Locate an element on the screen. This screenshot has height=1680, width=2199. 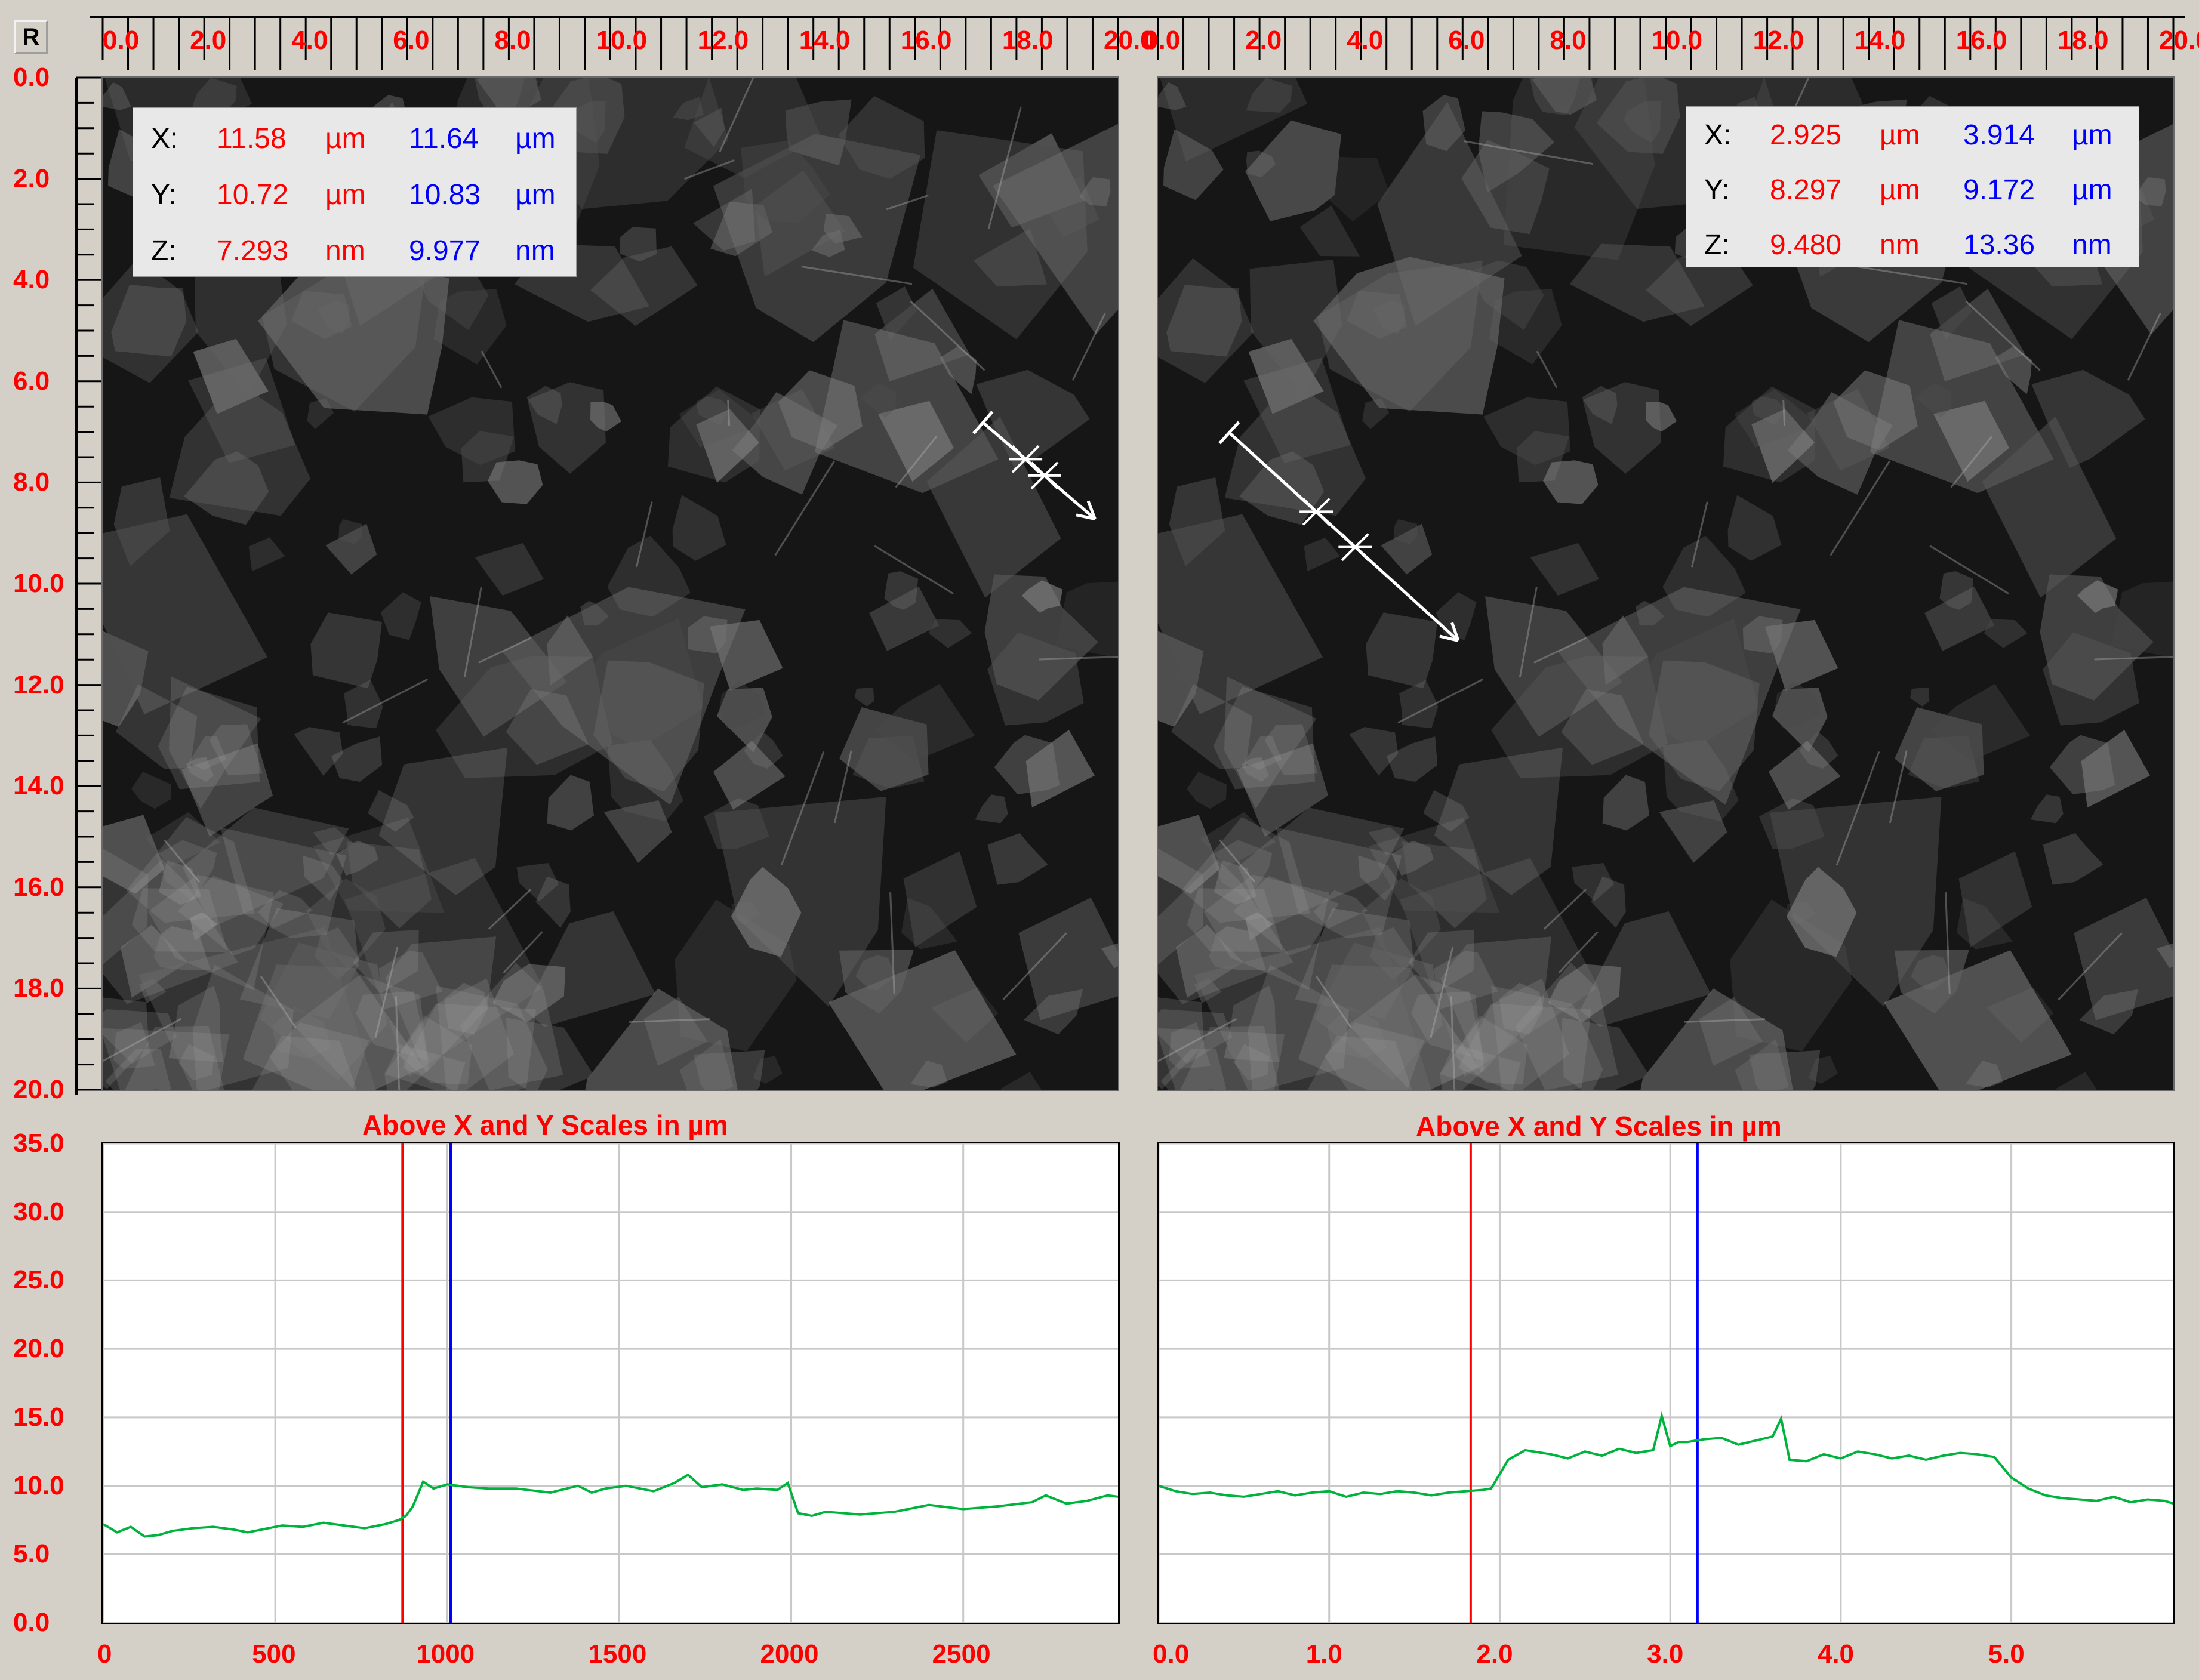
r-button: R is located at coordinates (31, 37).